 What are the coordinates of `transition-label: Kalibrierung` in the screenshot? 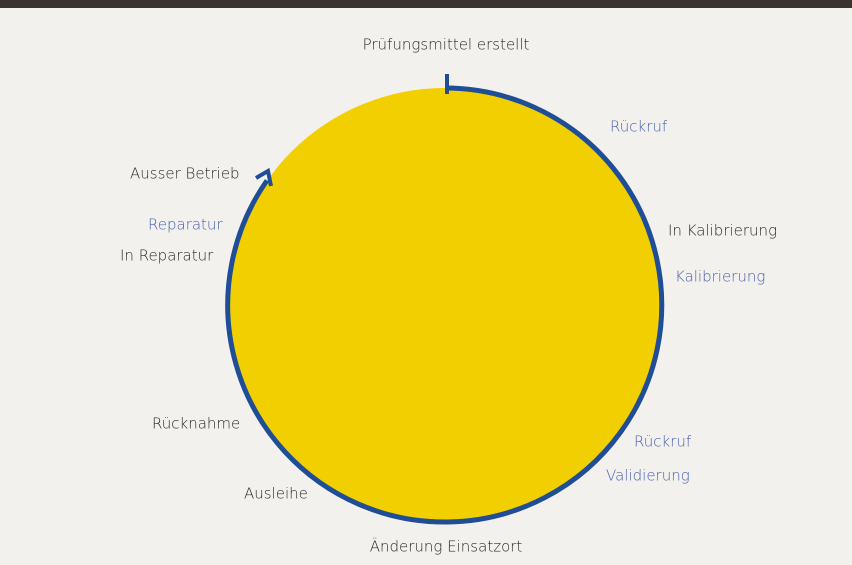 It's located at (720, 277).